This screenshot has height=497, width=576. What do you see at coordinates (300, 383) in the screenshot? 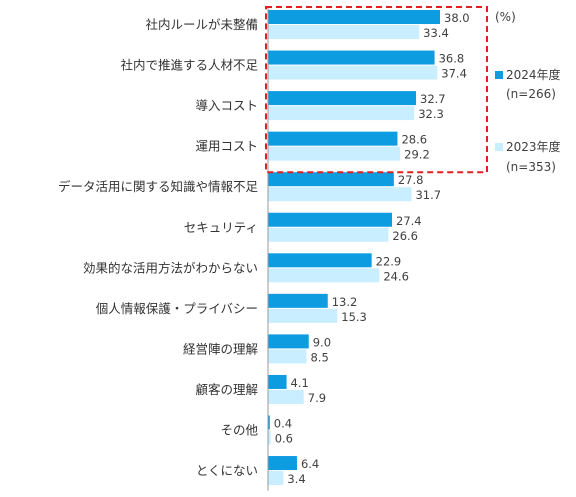
I see `data-label: 4.1` at bounding box center [300, 383].